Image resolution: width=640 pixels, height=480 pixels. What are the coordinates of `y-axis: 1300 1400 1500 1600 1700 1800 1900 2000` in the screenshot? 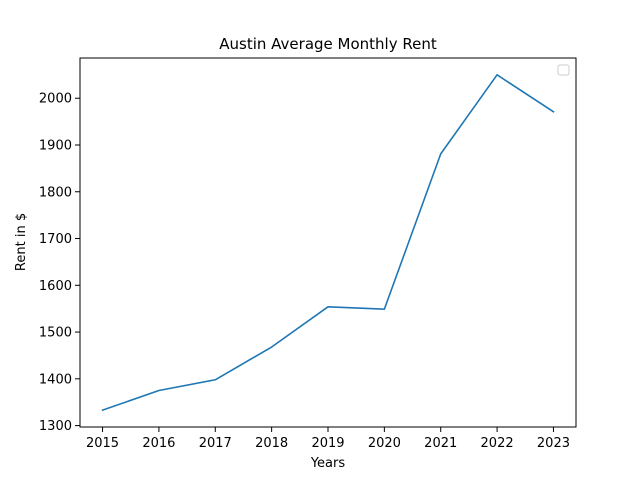 It's located at (59, 263).